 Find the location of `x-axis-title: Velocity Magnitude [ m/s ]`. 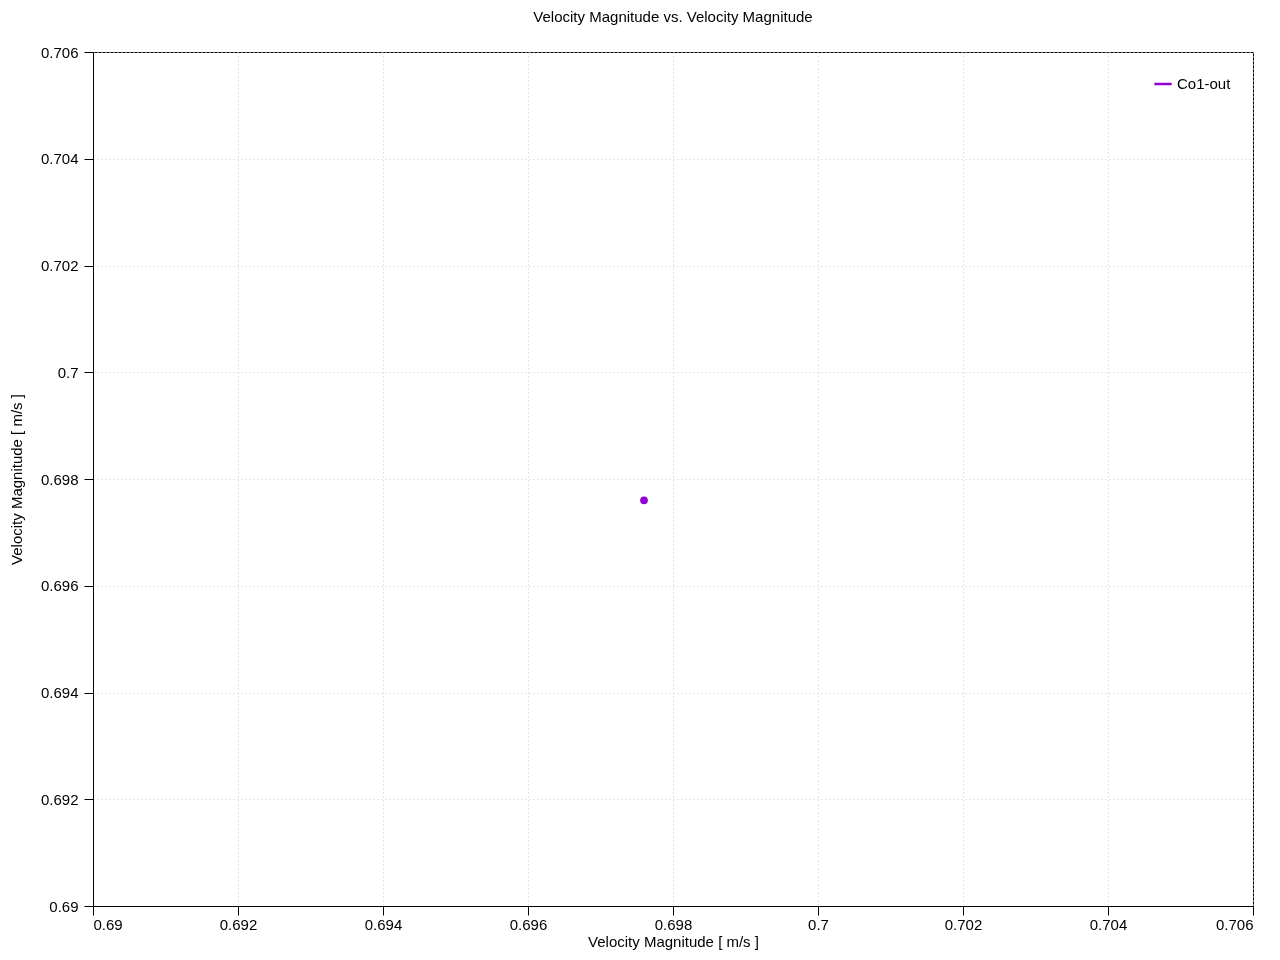

x-axis-title: Velocity Magnitude [ m/s ] is located at coordinates (673, 941).